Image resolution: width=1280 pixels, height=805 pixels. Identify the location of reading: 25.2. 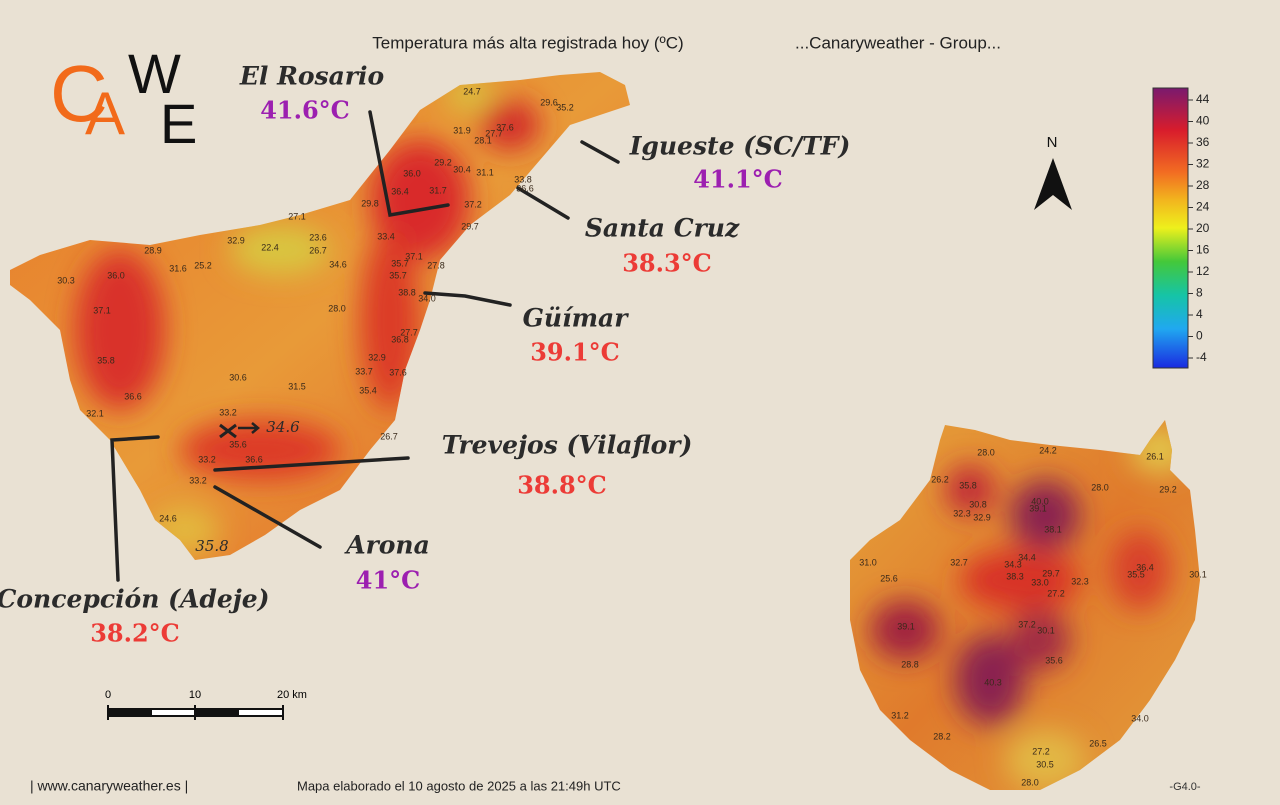
(203, 265).